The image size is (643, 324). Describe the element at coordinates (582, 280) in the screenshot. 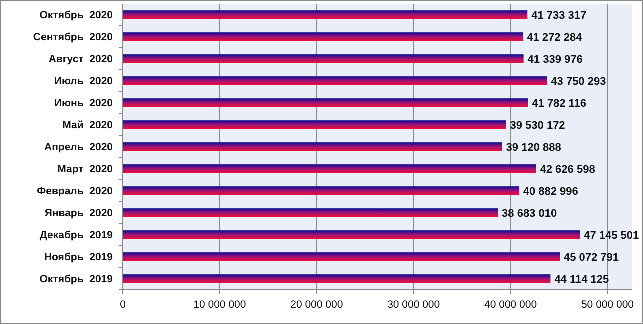

I see `data-label: 44 114 125` at that location.